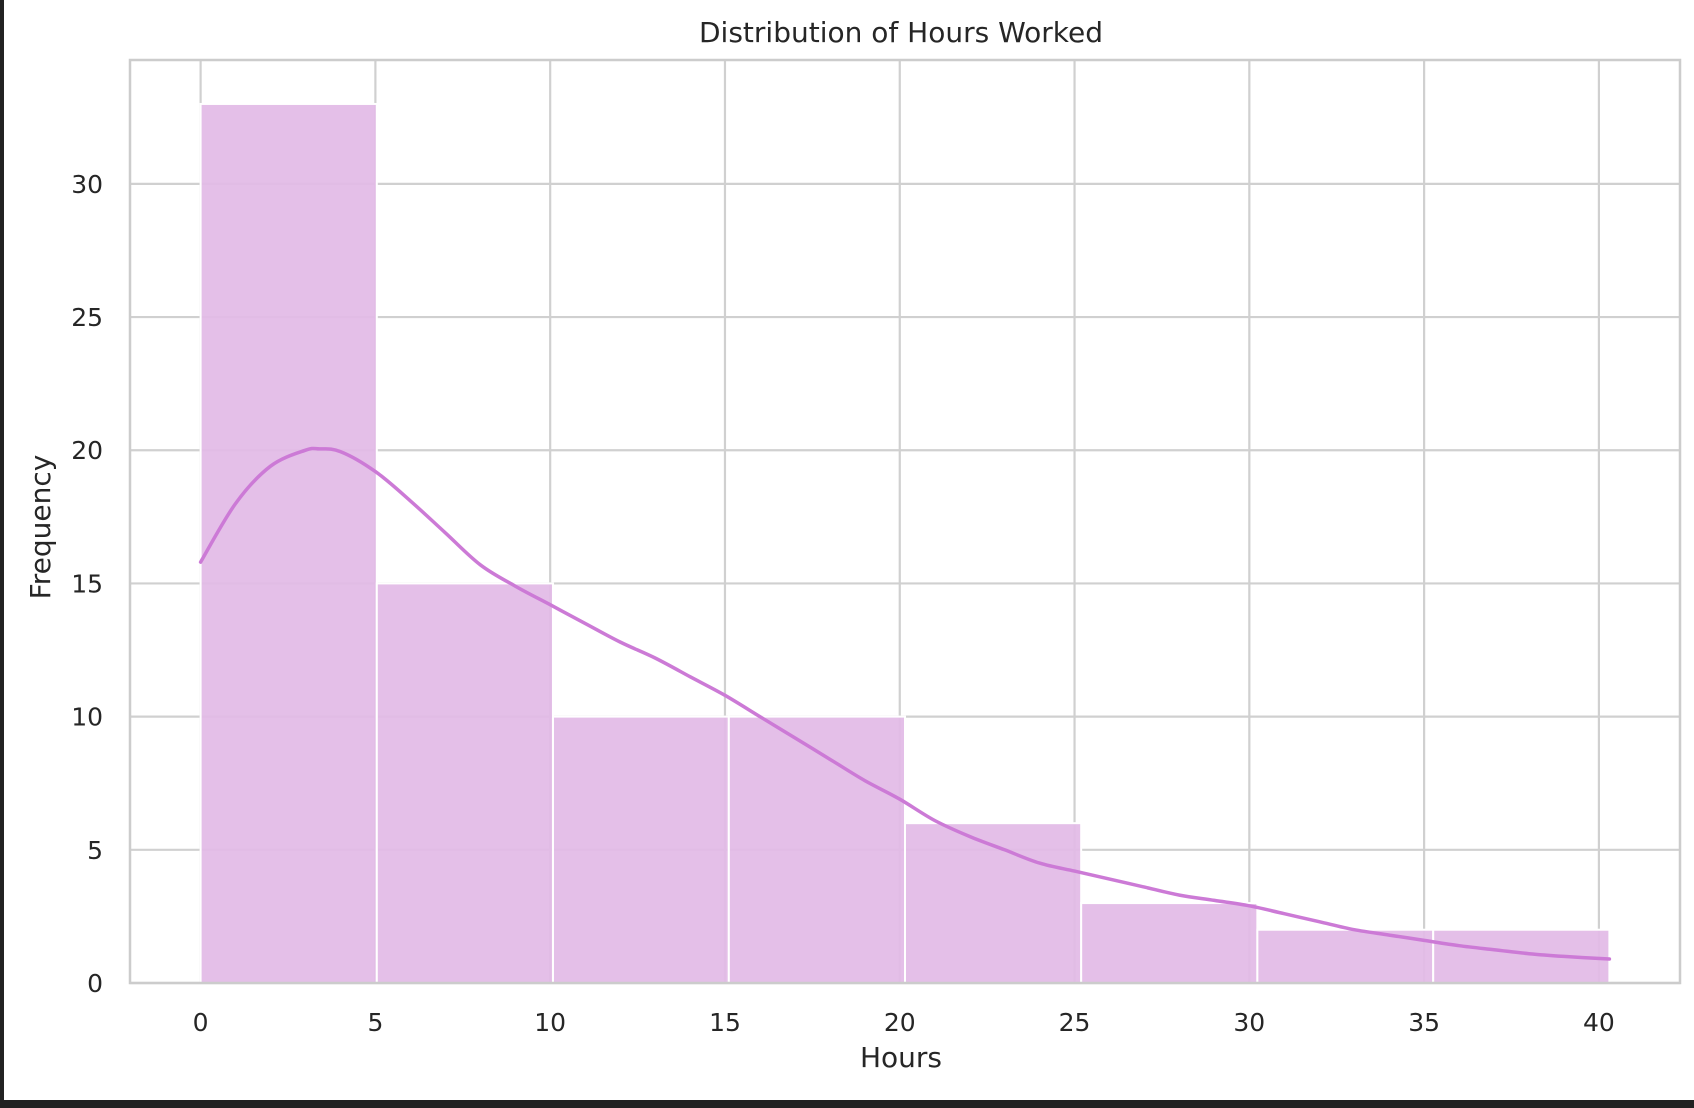  What do you see at coordinates (87, 450) in the screenshot?
I see `y-tick-label: 20` at bounding box center [87, 450].